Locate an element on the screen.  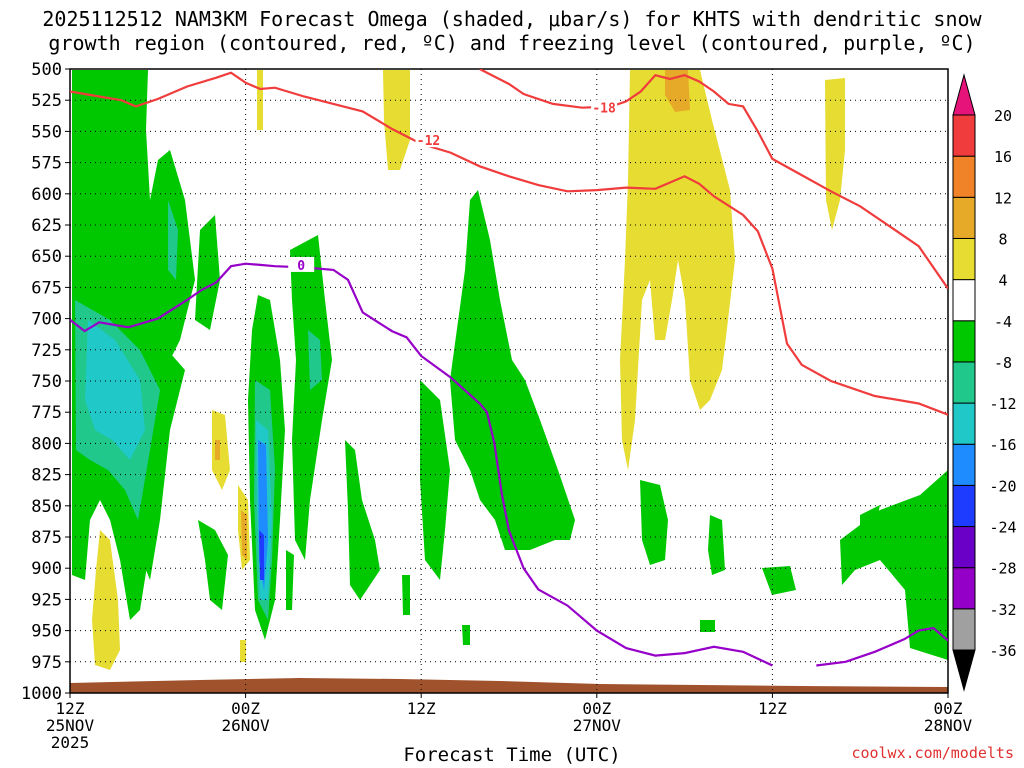
y-tick-label: 975 is located at coordinates (46, 663).